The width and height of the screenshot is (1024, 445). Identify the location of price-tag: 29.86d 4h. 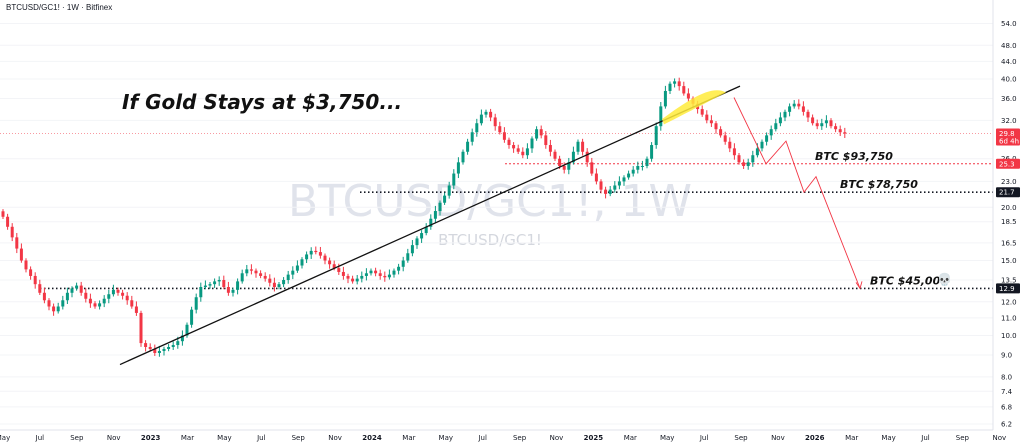
(1008, 137).